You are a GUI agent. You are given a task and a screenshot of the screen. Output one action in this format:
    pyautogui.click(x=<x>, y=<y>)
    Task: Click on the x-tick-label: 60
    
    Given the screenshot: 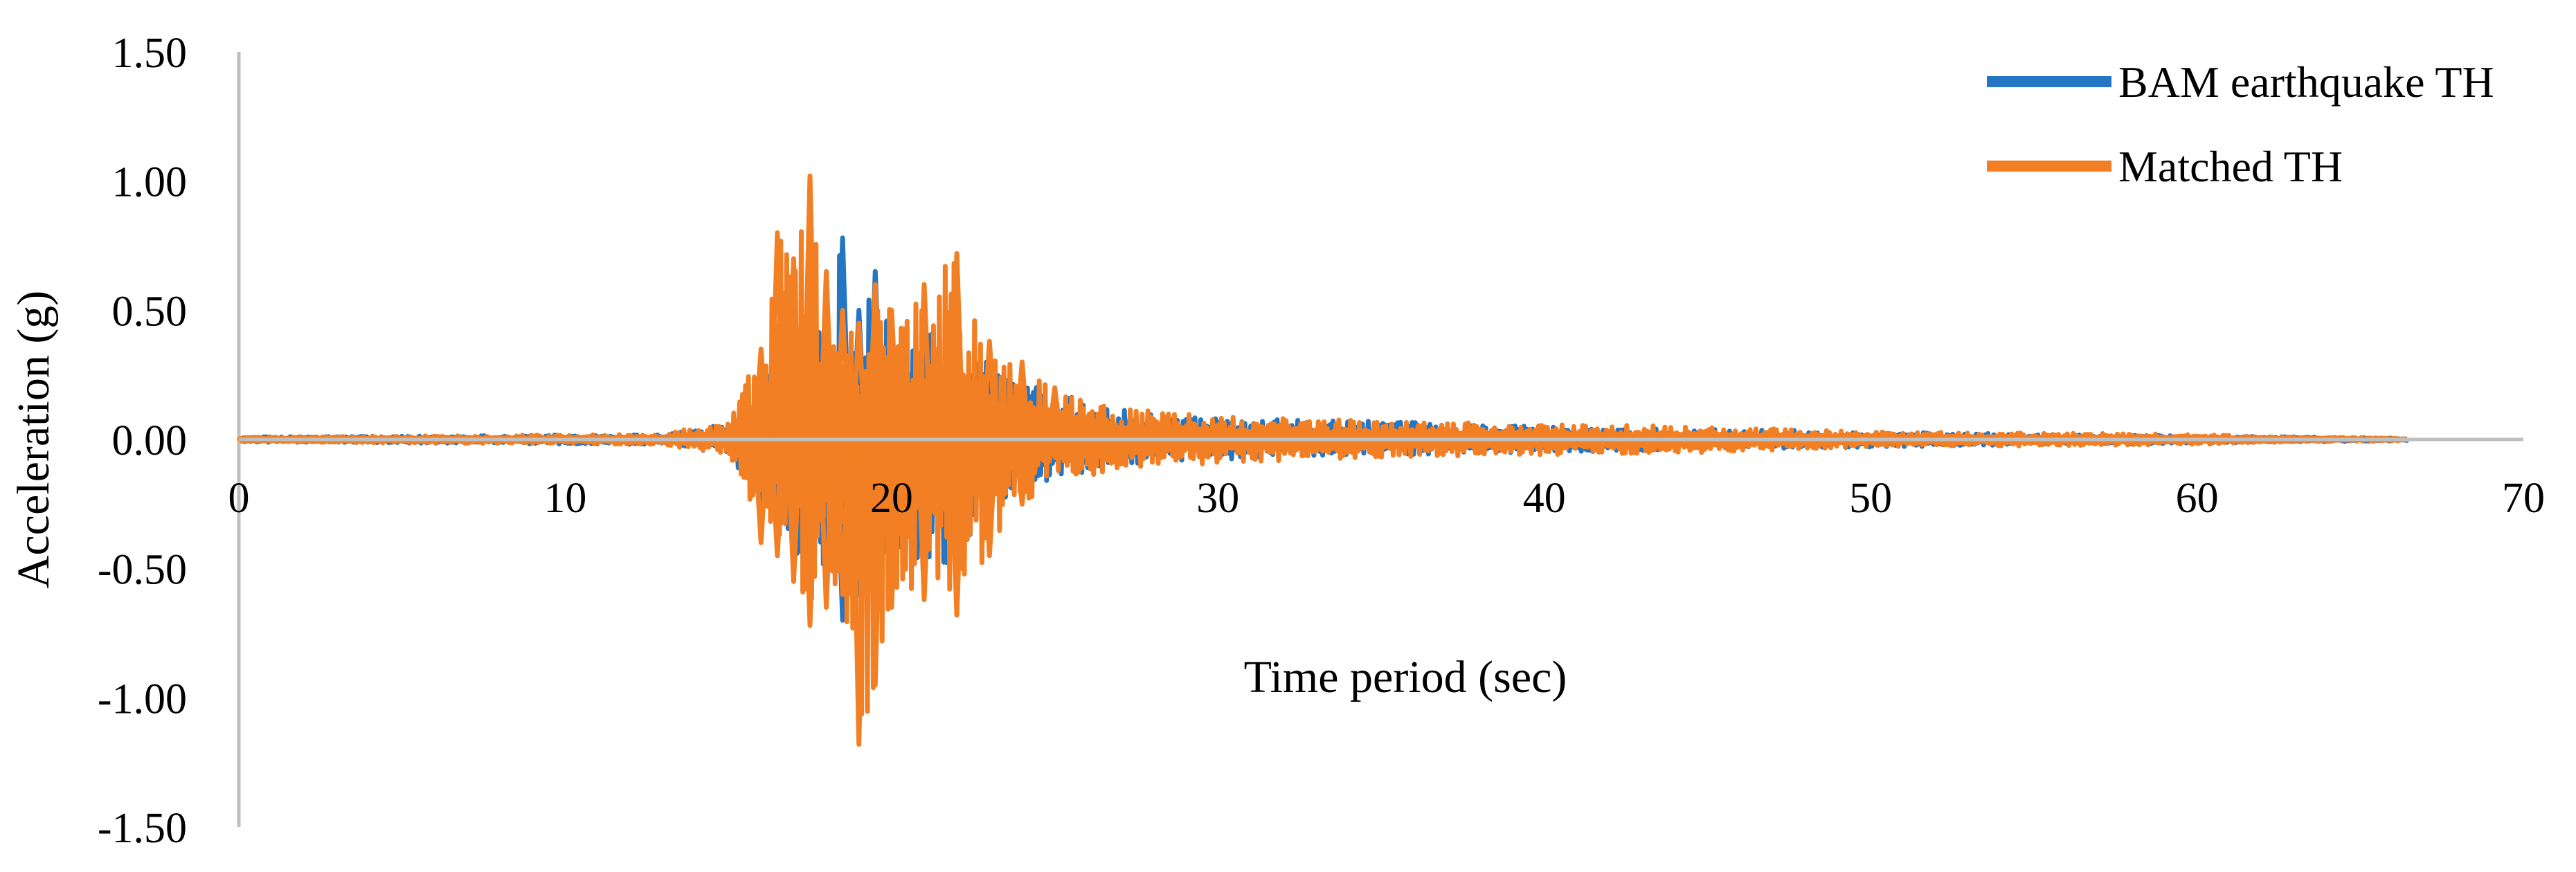 What is the action you would take?
    pyautogui.click(x=2197, y=498)
    